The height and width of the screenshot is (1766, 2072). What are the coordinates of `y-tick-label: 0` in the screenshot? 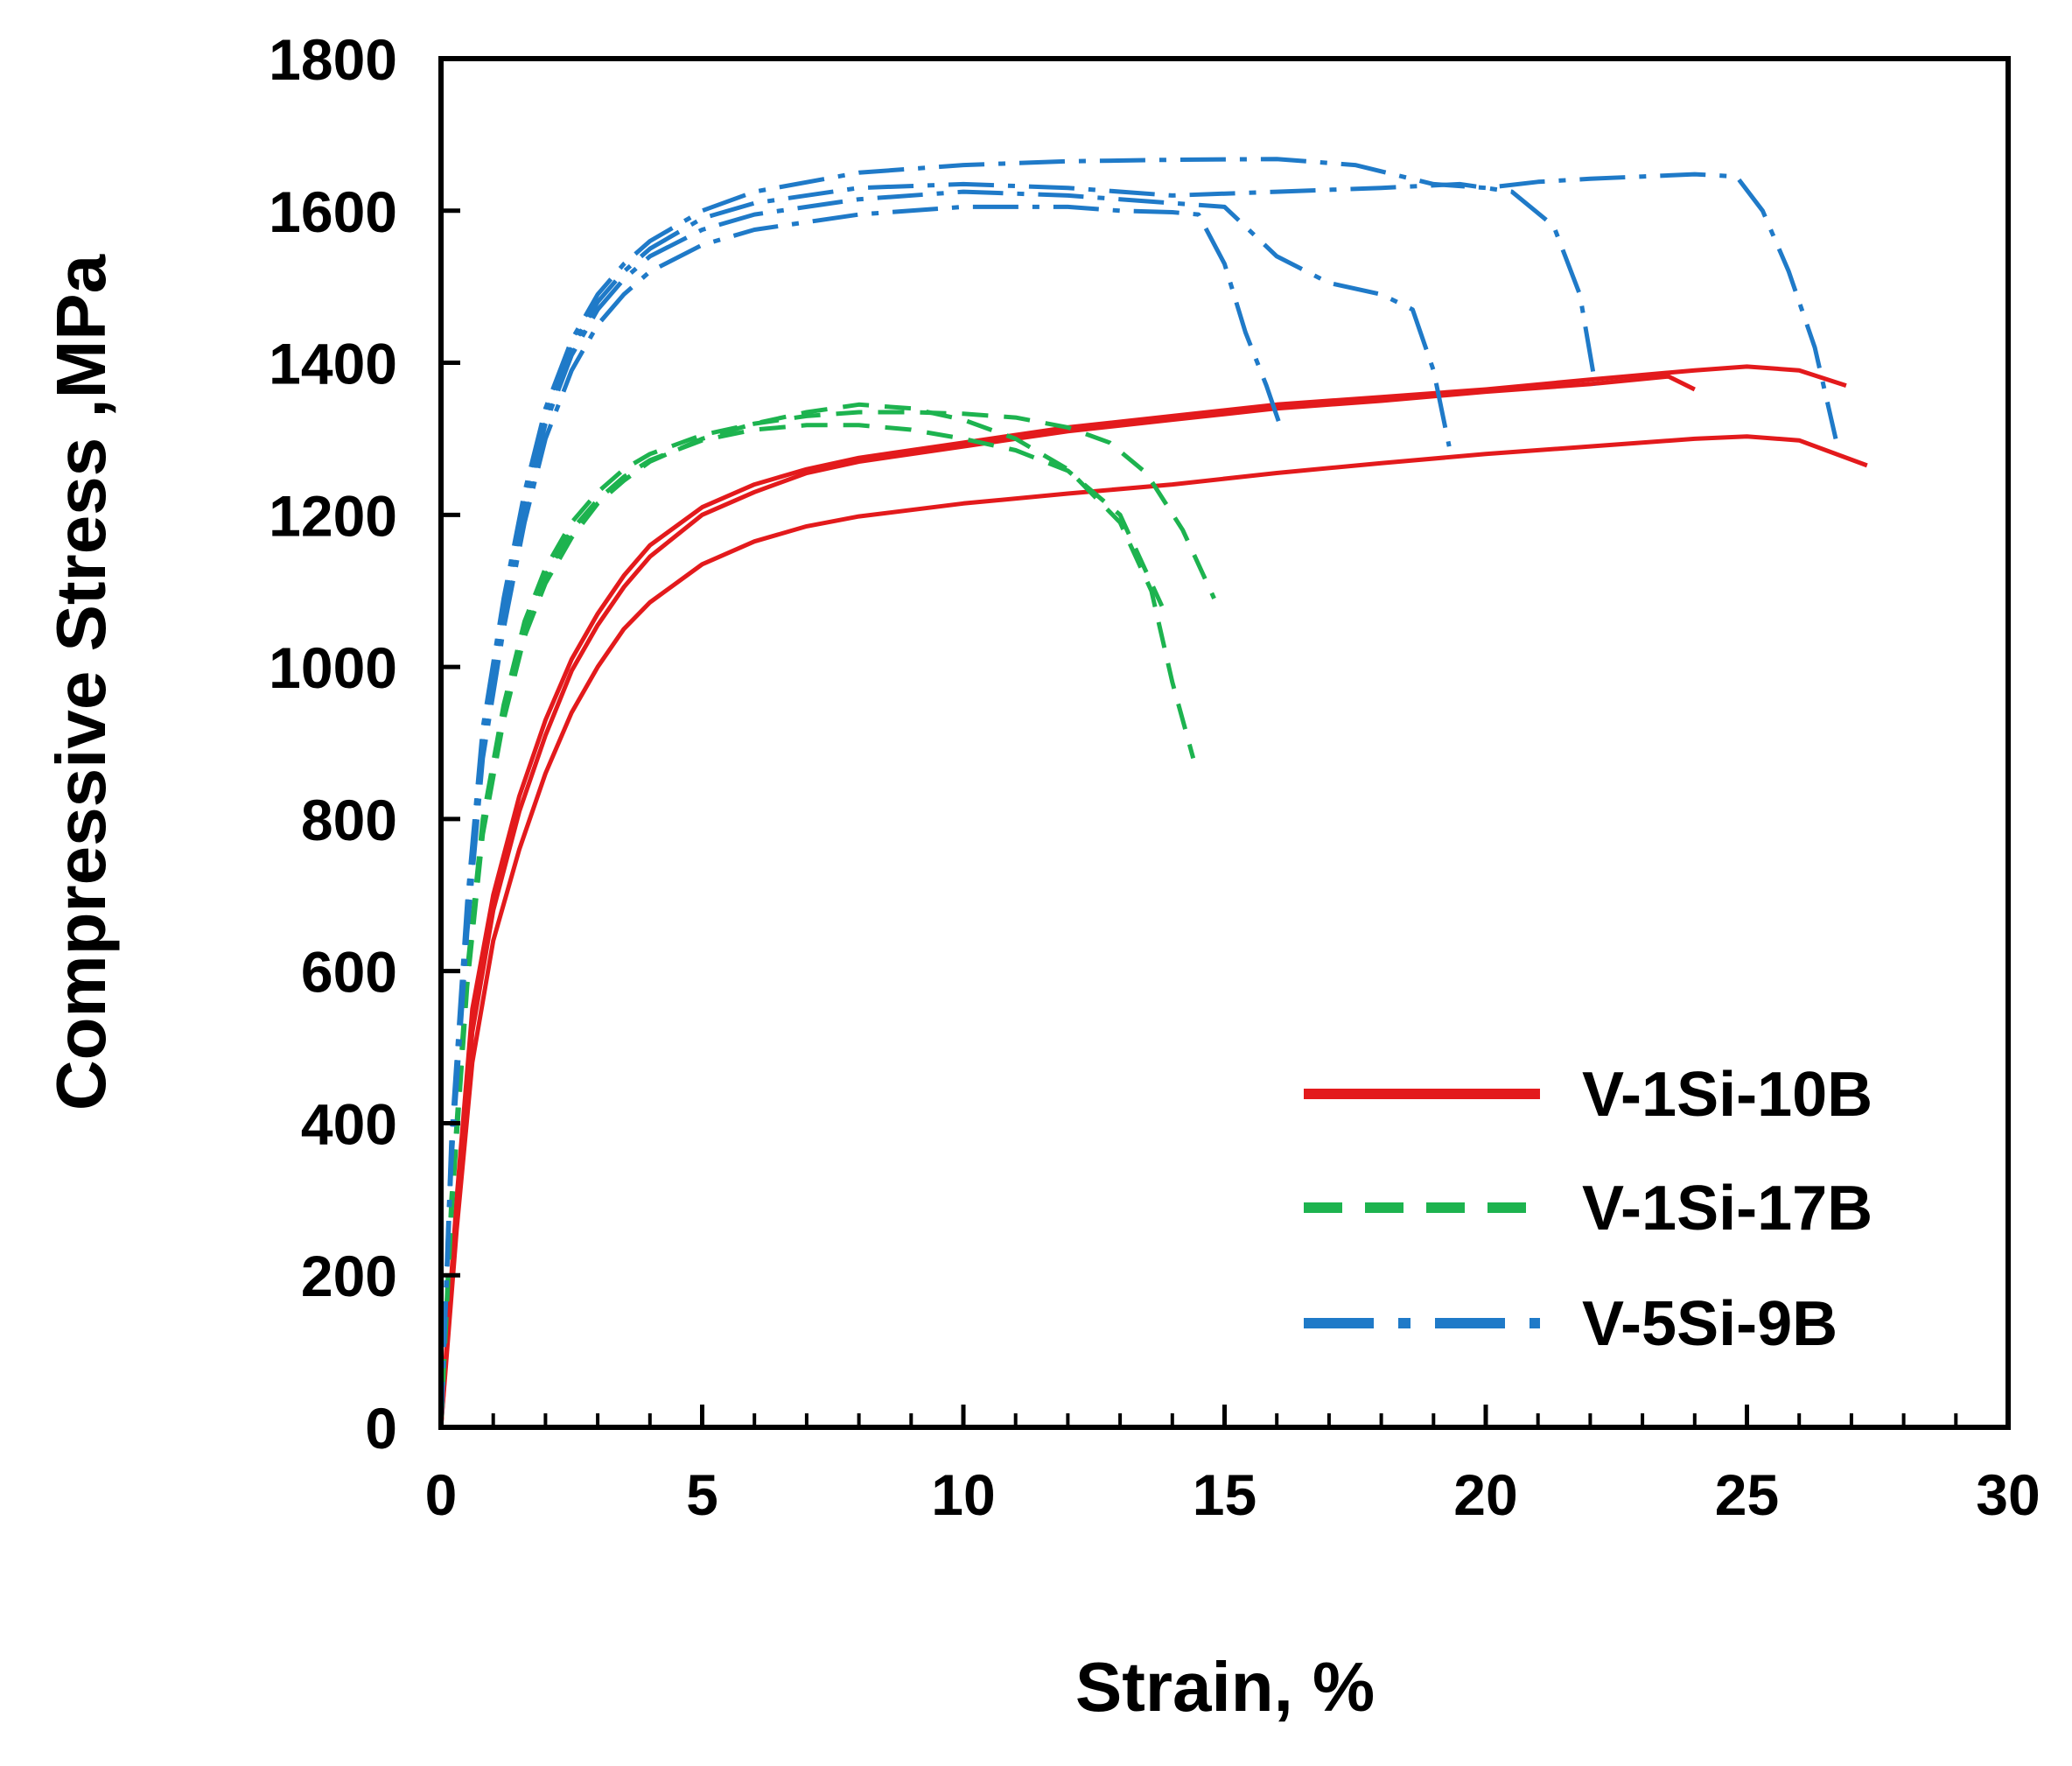 It's located at (381, 1429).